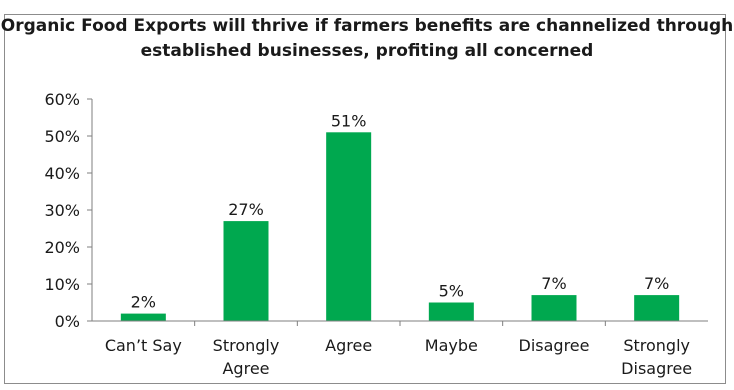 The width and height of the screenshot is (734, 390). Describe the element at coordinates (349, 120) in the screenshot. I see `data-label: 51%` at that location.